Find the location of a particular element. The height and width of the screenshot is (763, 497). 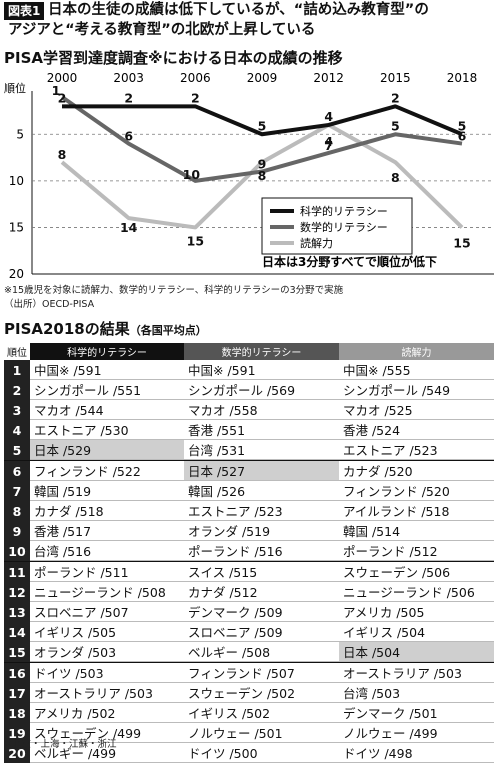

read-score-cell: 台湾 /503 is located at coordinates (416, 693).